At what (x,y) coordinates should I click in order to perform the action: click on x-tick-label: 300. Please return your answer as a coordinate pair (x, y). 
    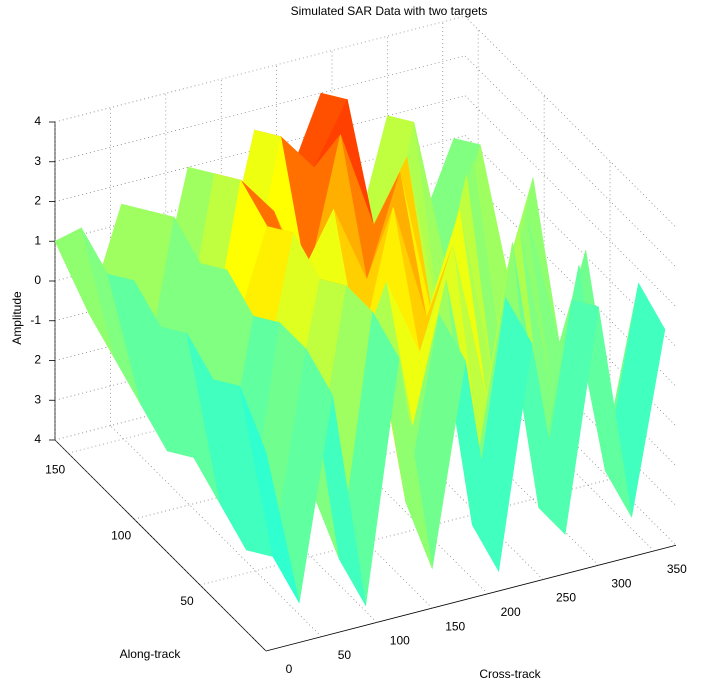
    Looking at the image, I should click on (621, 583).